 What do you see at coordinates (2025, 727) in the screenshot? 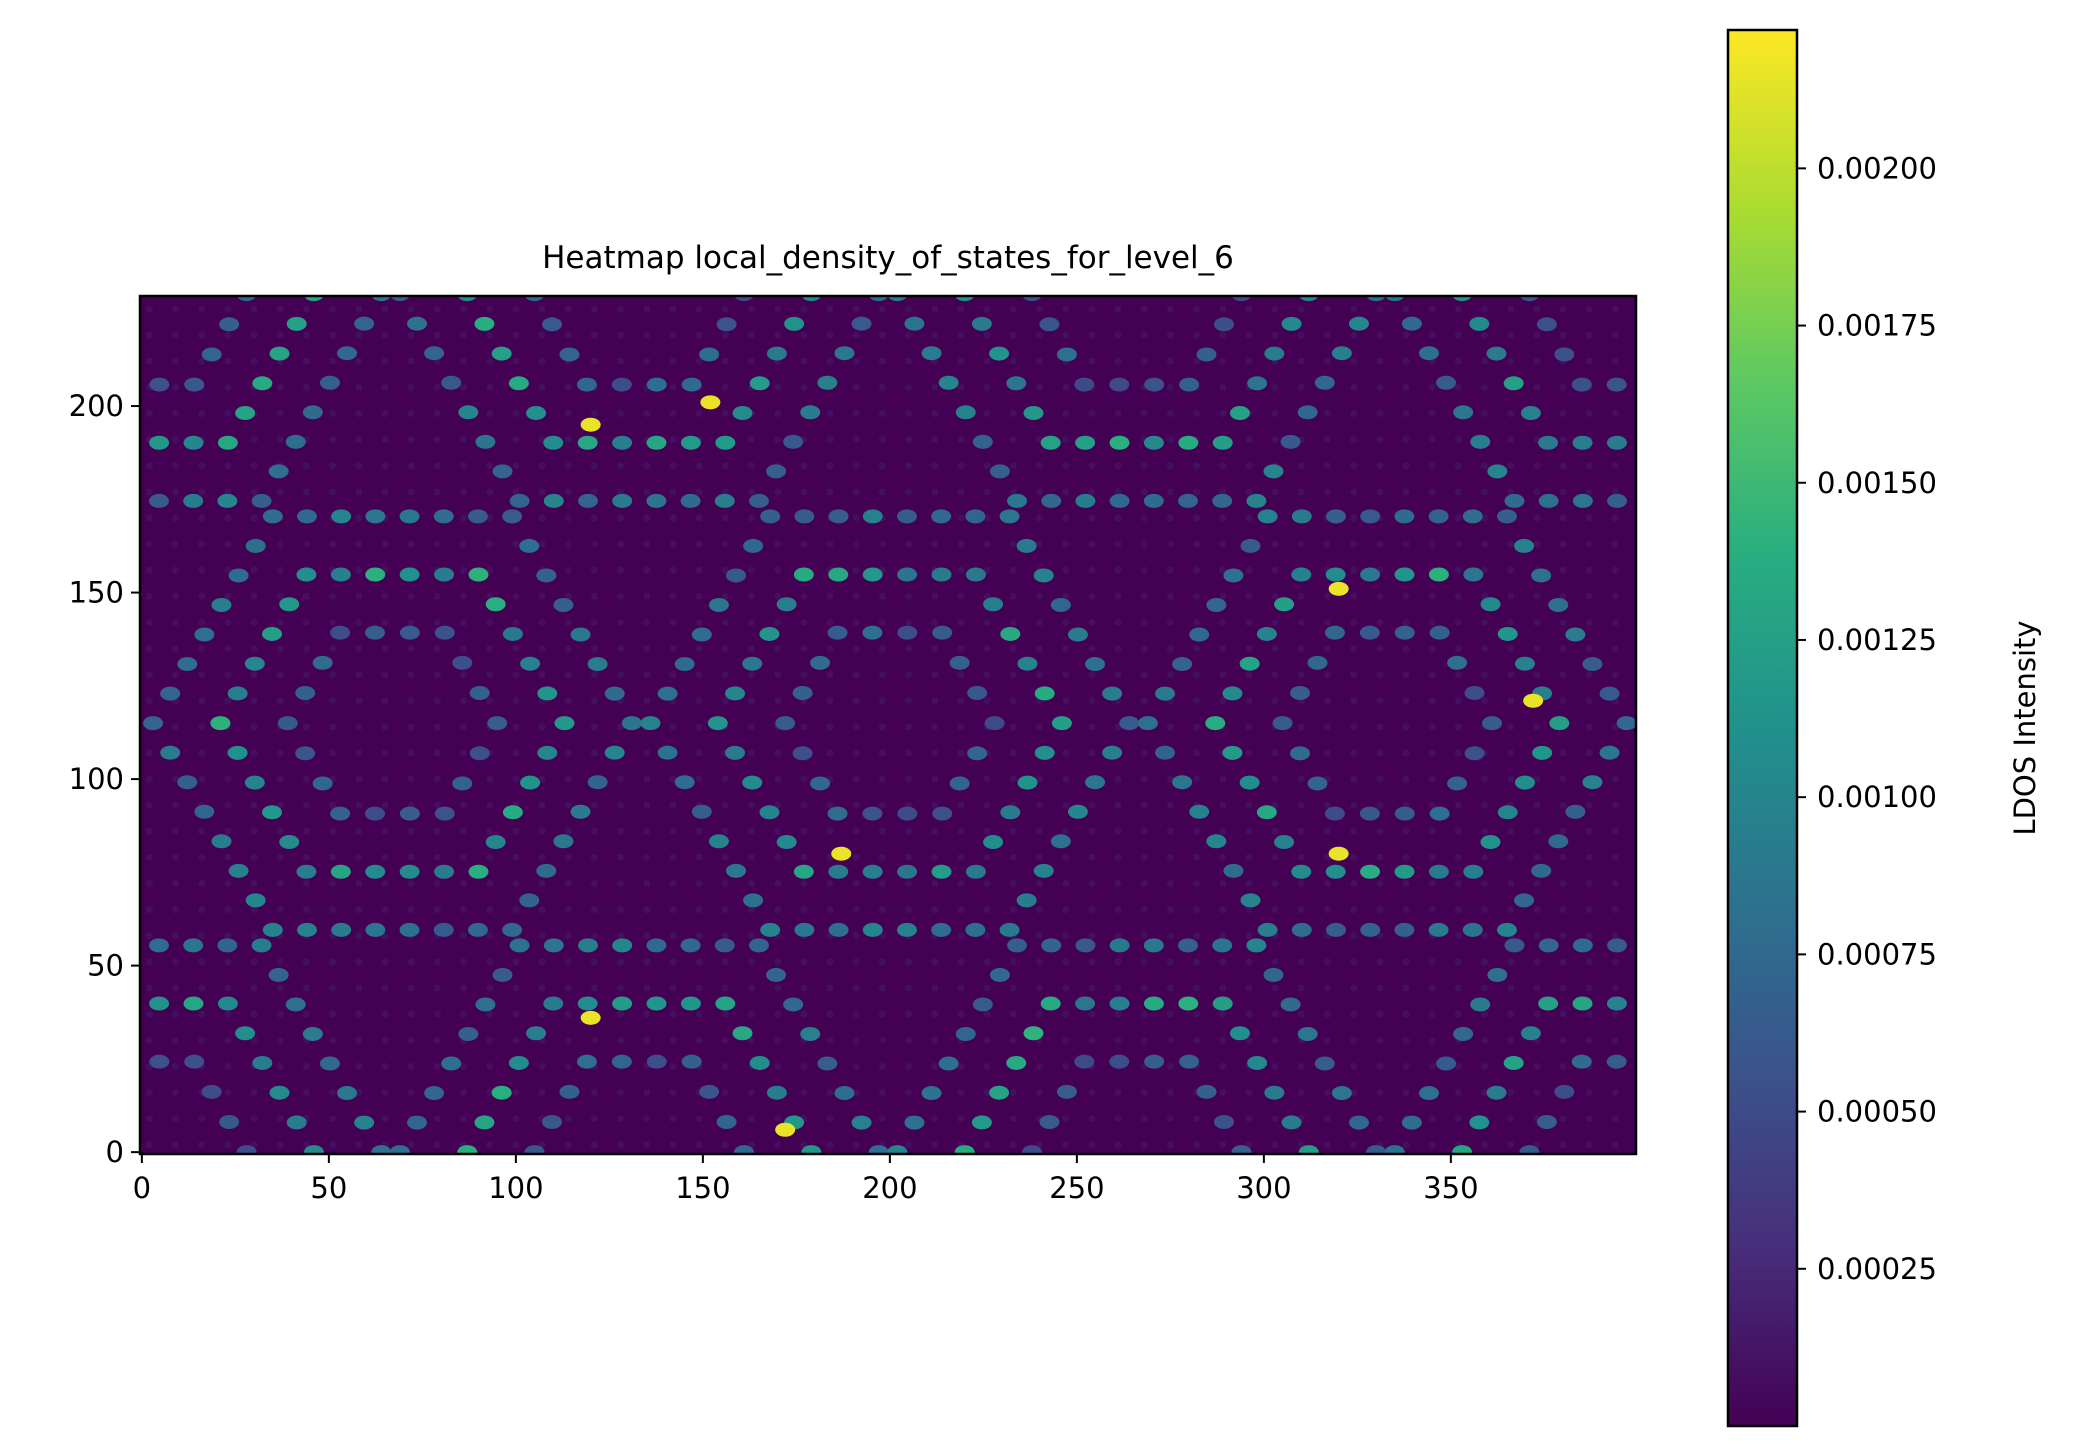
I see `colorbar-label: LDOS Intensity` at bounding box center [2025, 727].